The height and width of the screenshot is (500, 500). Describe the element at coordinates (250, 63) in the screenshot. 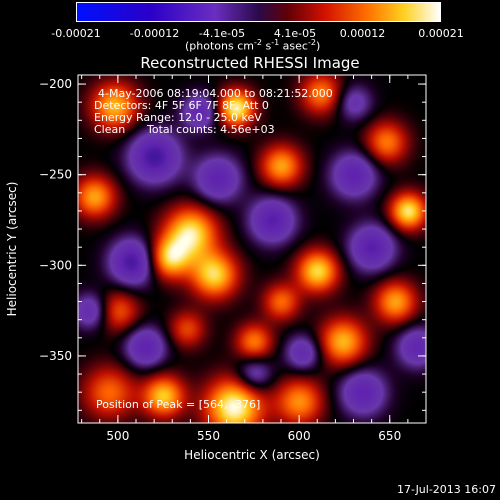

I see `chart-title: Reconstructed RHESSI Image` at that location.